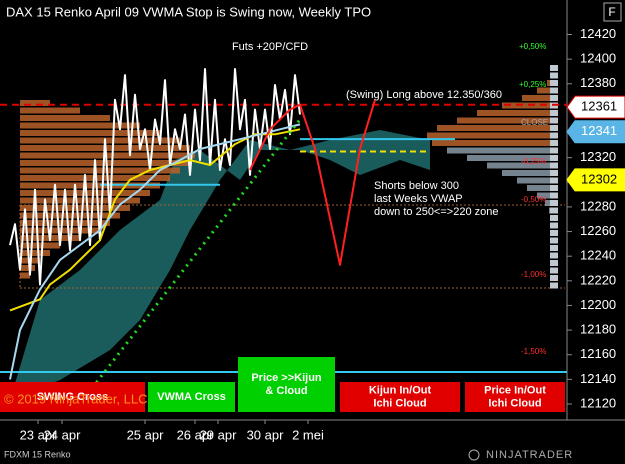 The width and height of the screenshot is (625, 464). What do you see at coordinates (598, 329) in the screenshot?
I see `y-tick-label: 12180` at bounding box center [598, 329].